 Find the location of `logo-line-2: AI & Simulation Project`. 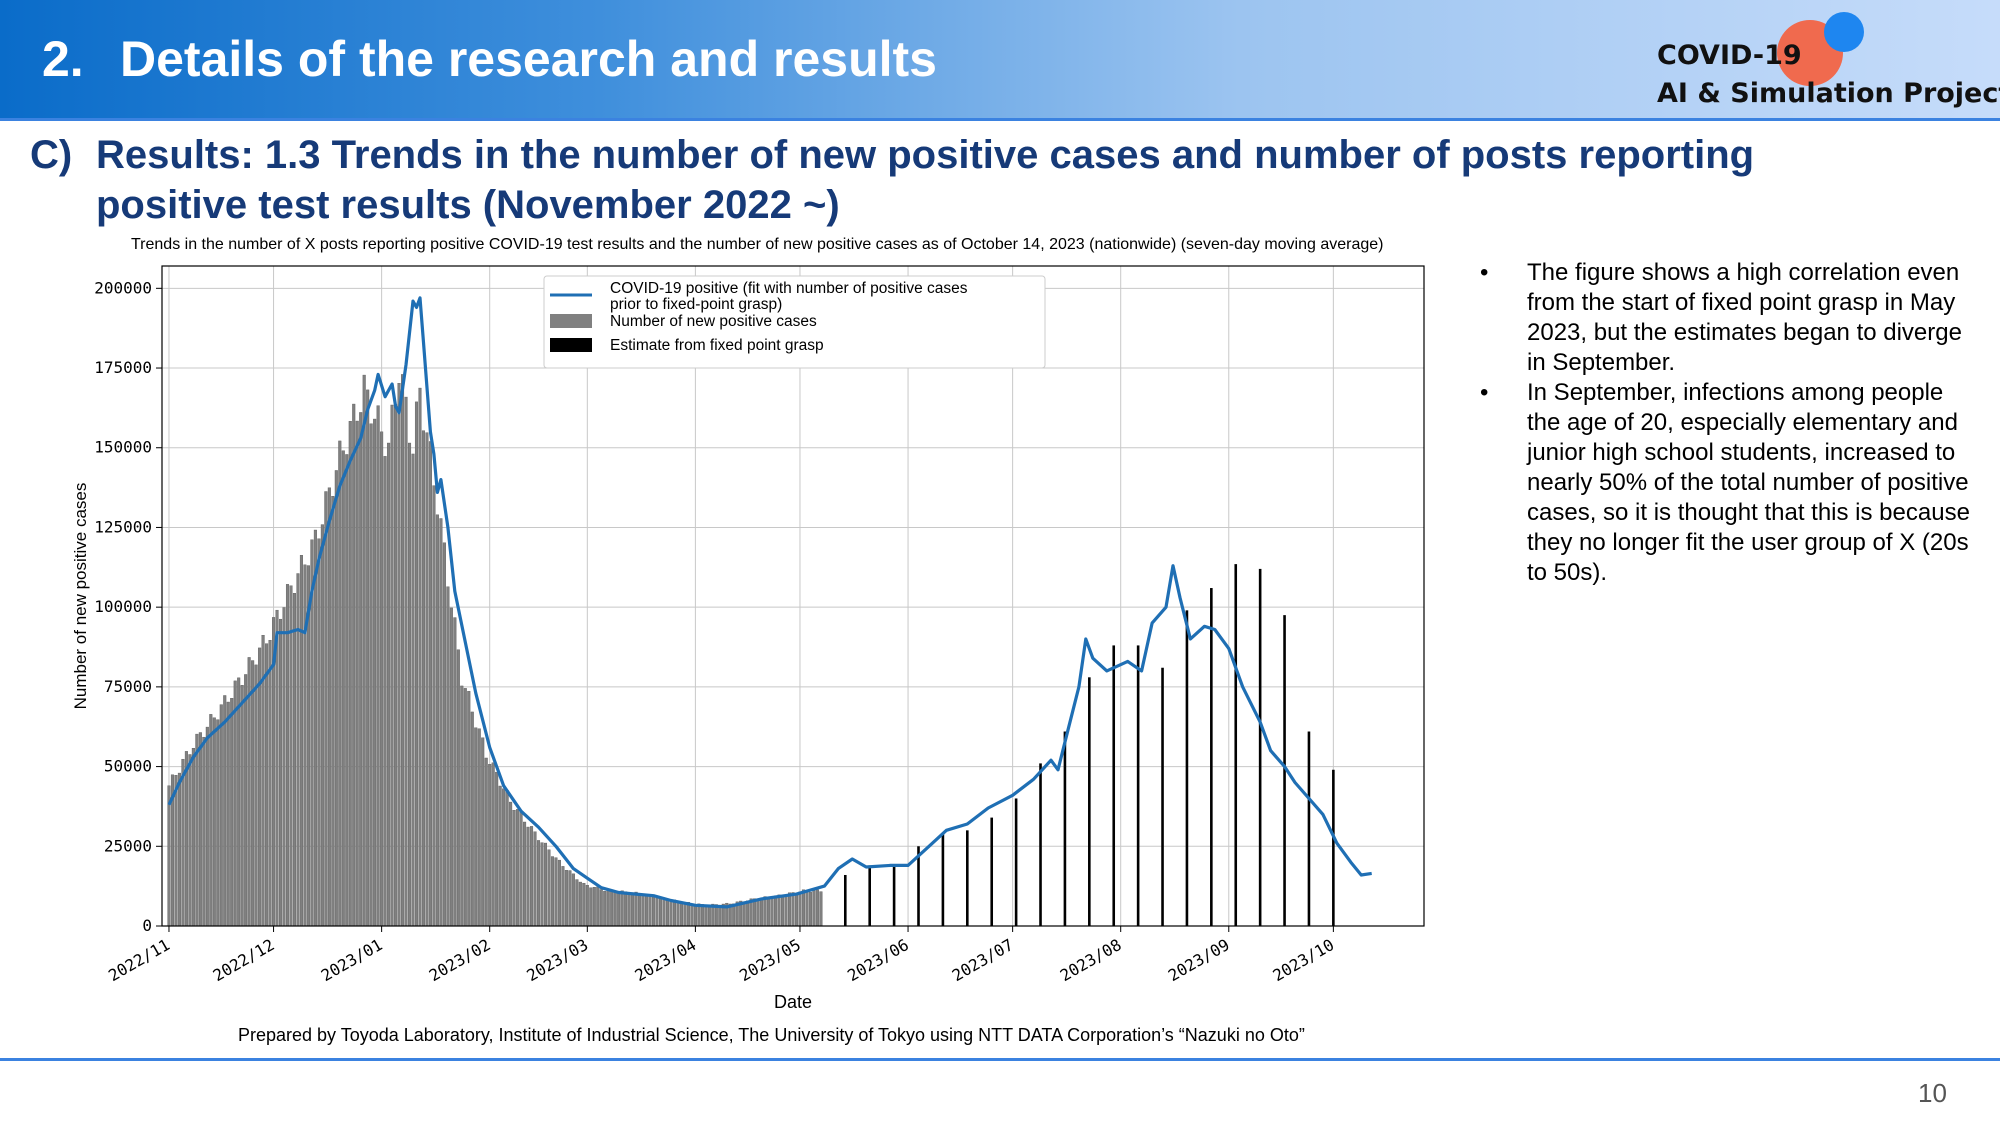

logo-line-2: AI & Simulation Project is located at coordinates (1828, 93).